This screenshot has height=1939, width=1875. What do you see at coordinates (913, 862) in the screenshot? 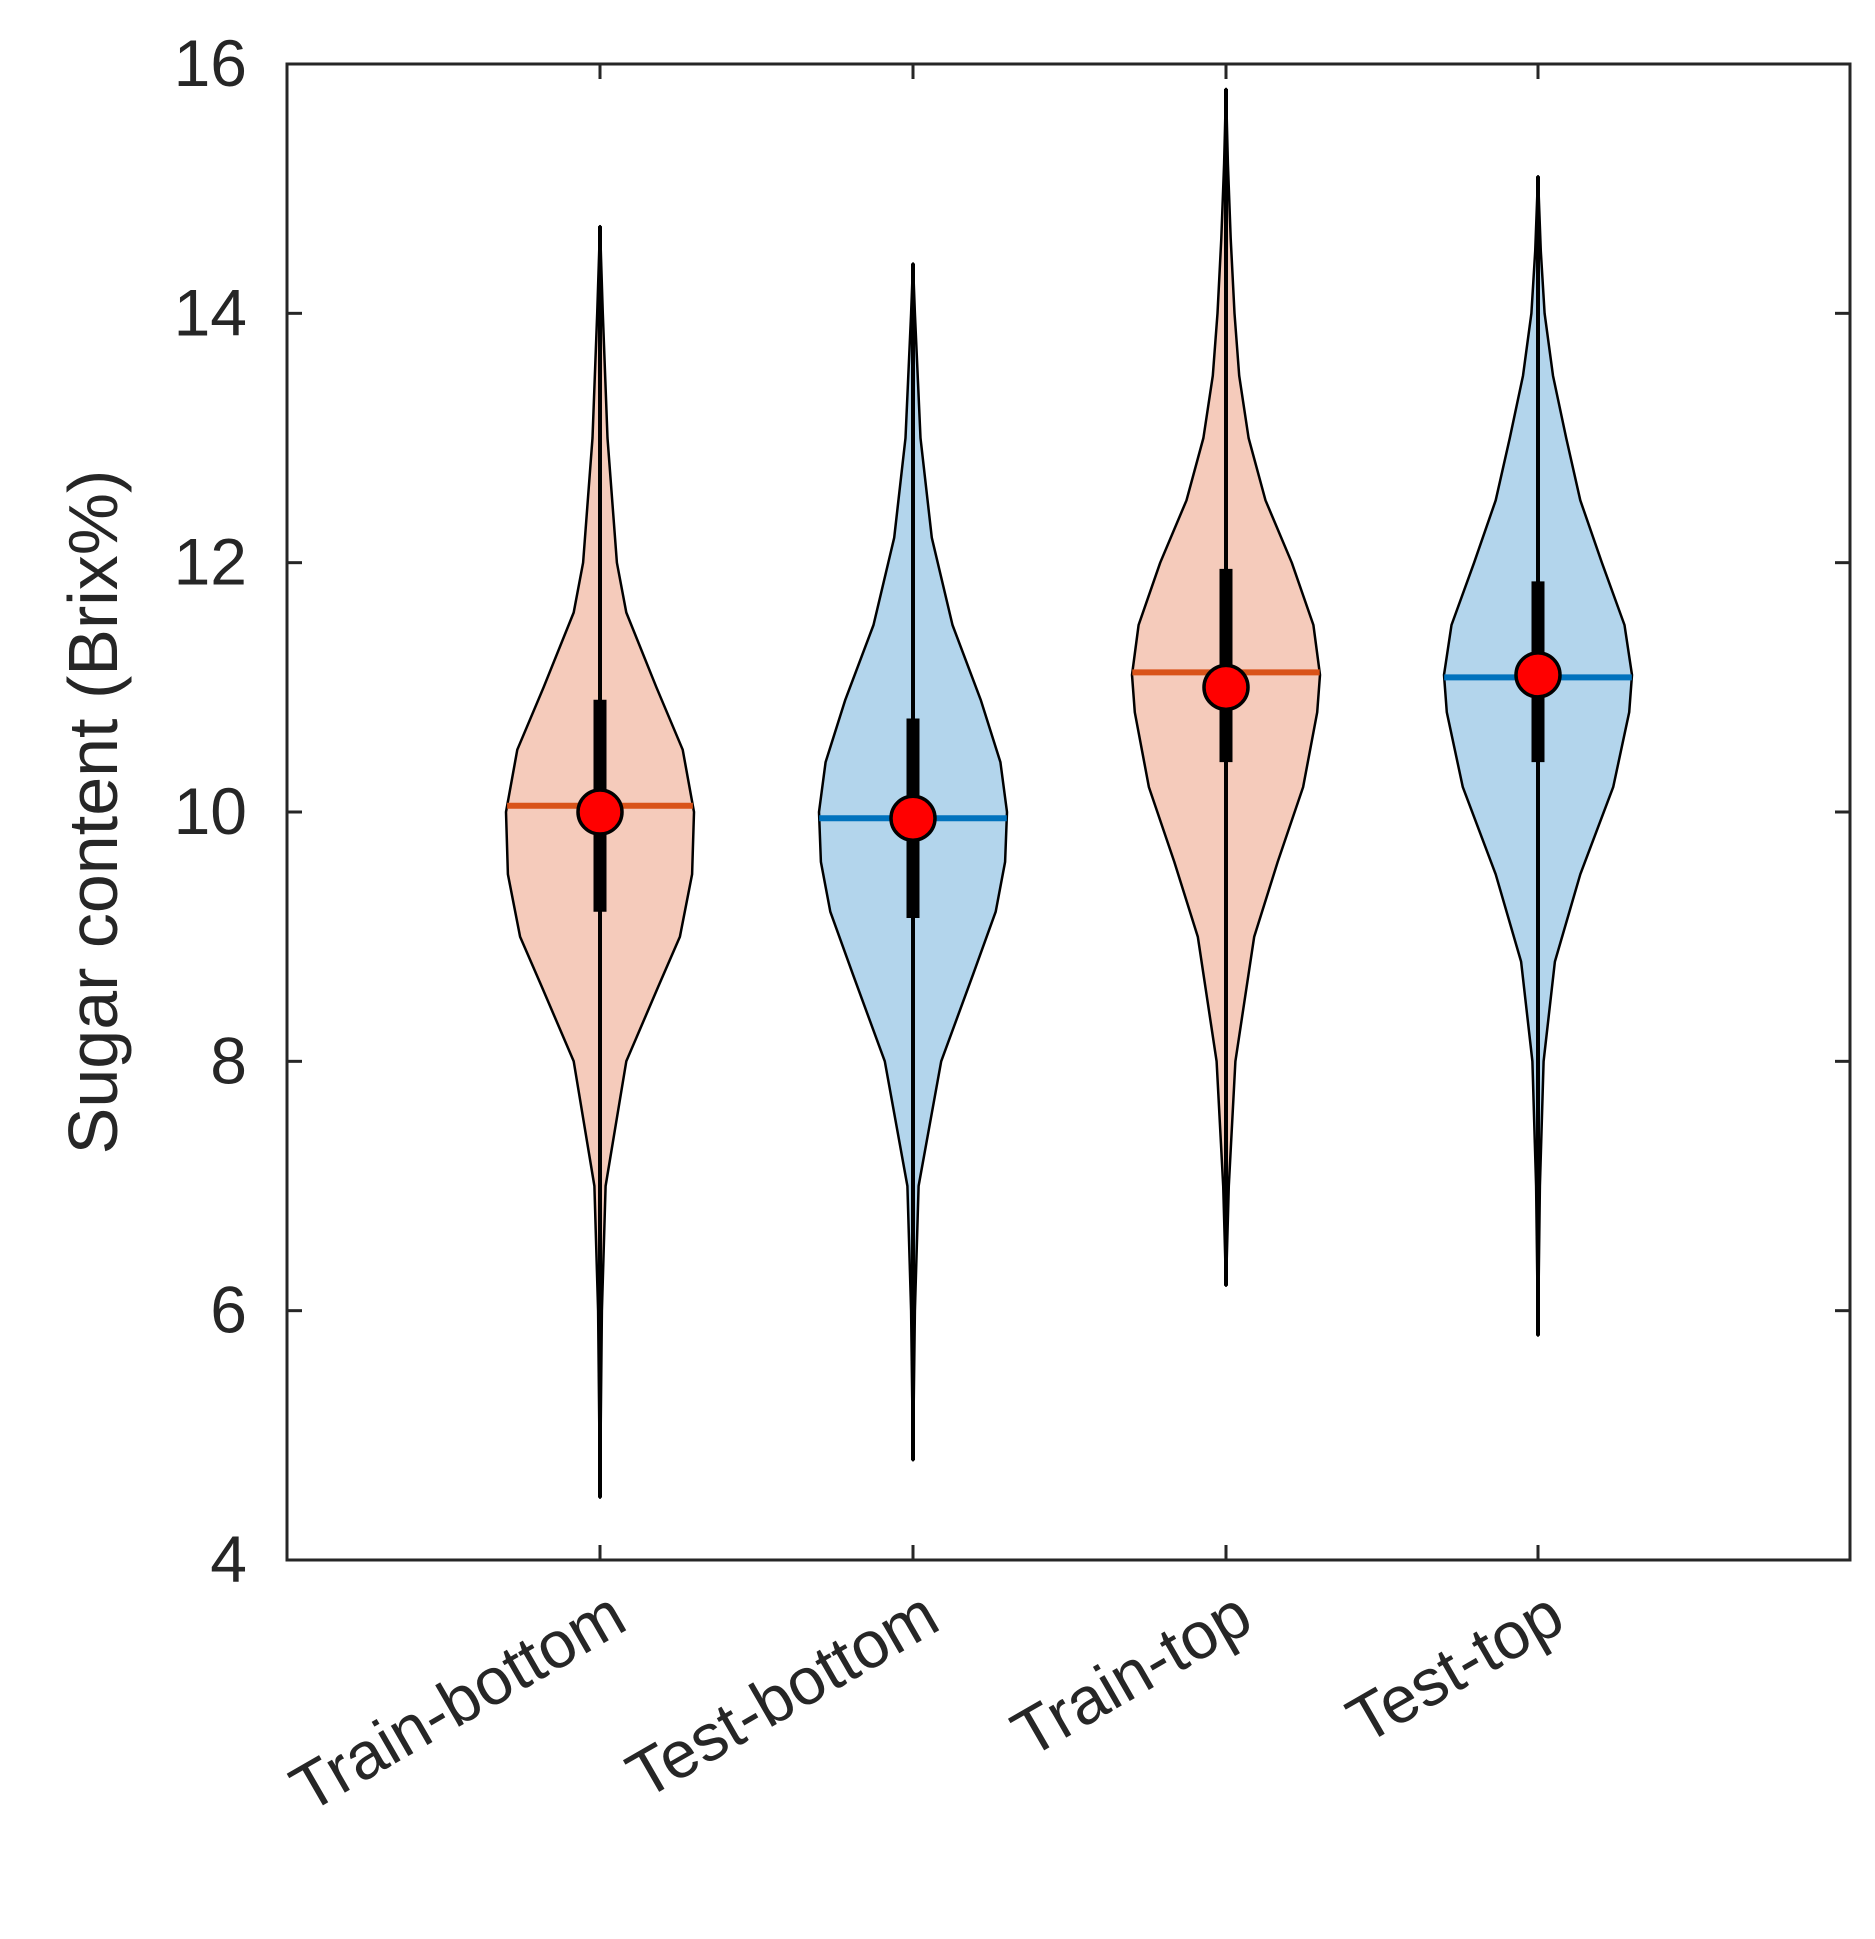
I see `violin-group-test-bottom` at bounding box center [913, 862].